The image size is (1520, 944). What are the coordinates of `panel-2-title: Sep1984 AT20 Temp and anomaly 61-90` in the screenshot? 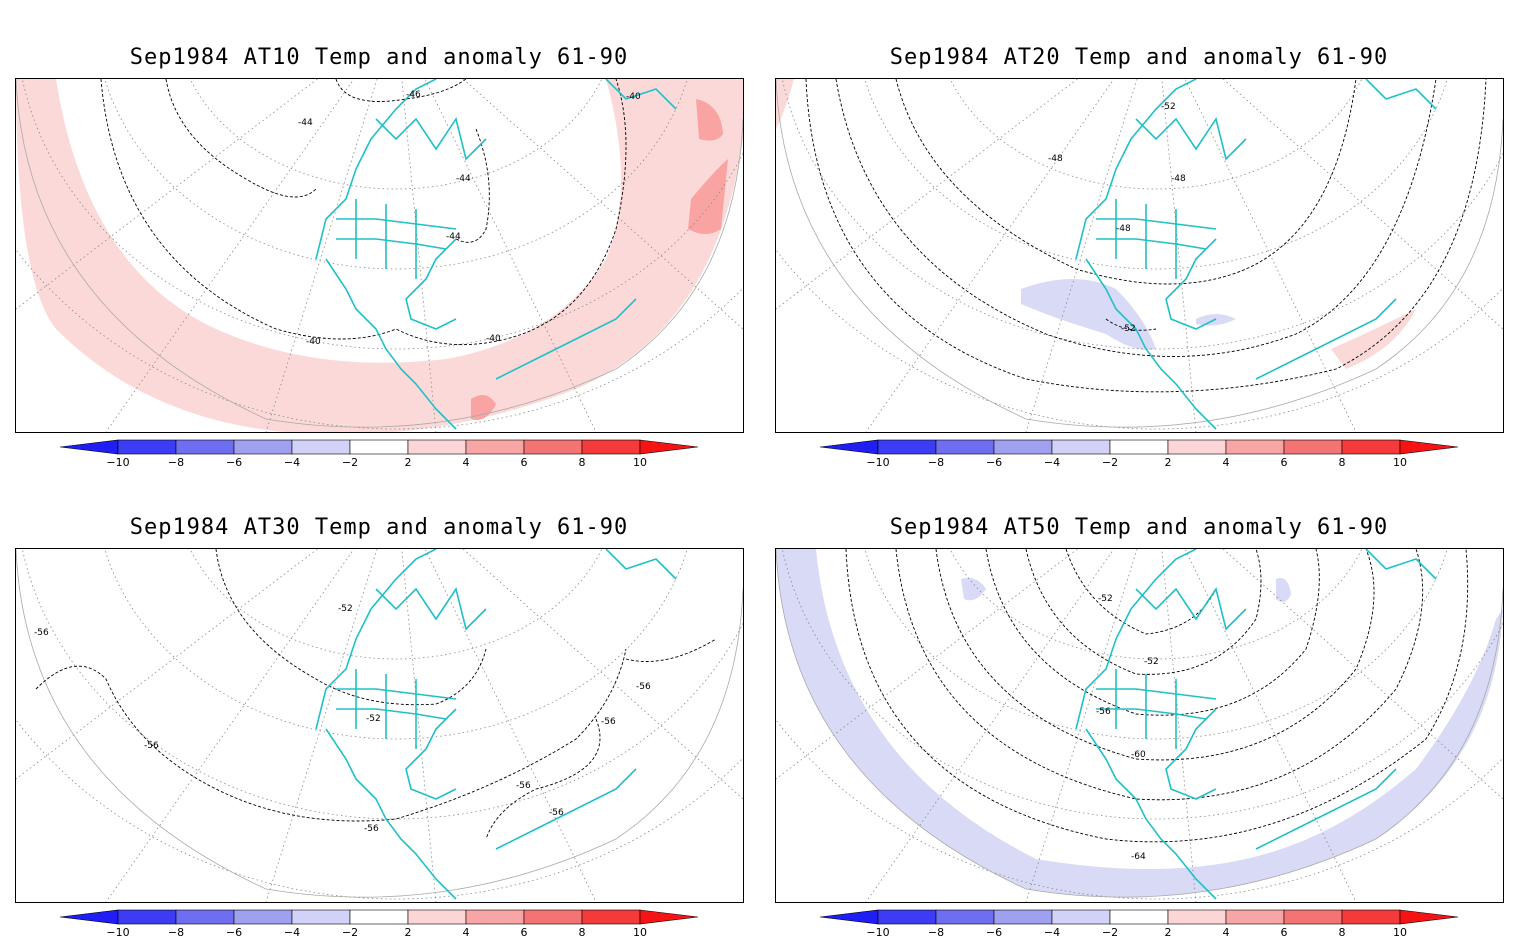 It's located at (1139, 57).